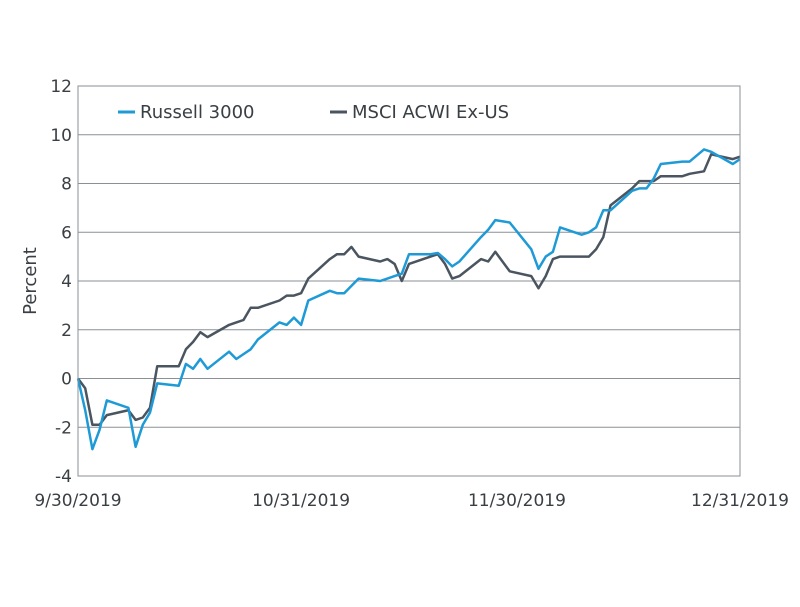  I want to click on y-tick-label: -2, so click(63, 428).